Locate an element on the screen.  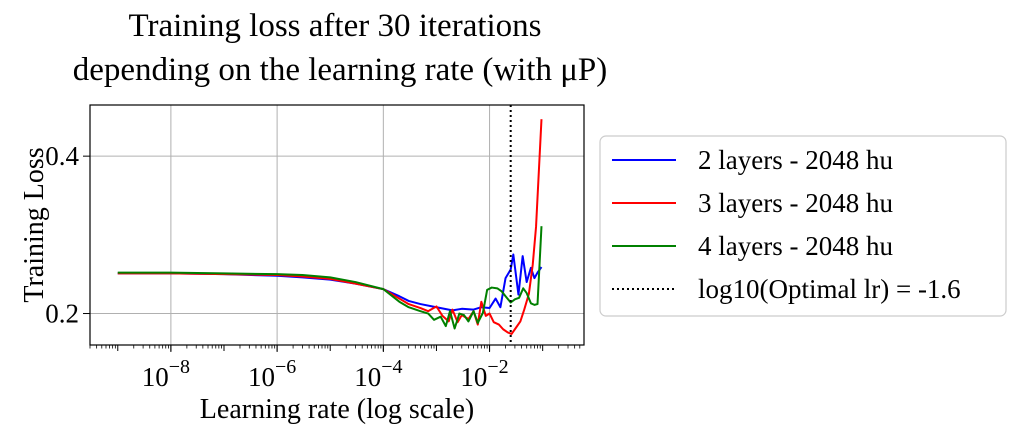
legend-label-4: log10(Optimal lr) = -1.6 is located at coordinates (829, 289).